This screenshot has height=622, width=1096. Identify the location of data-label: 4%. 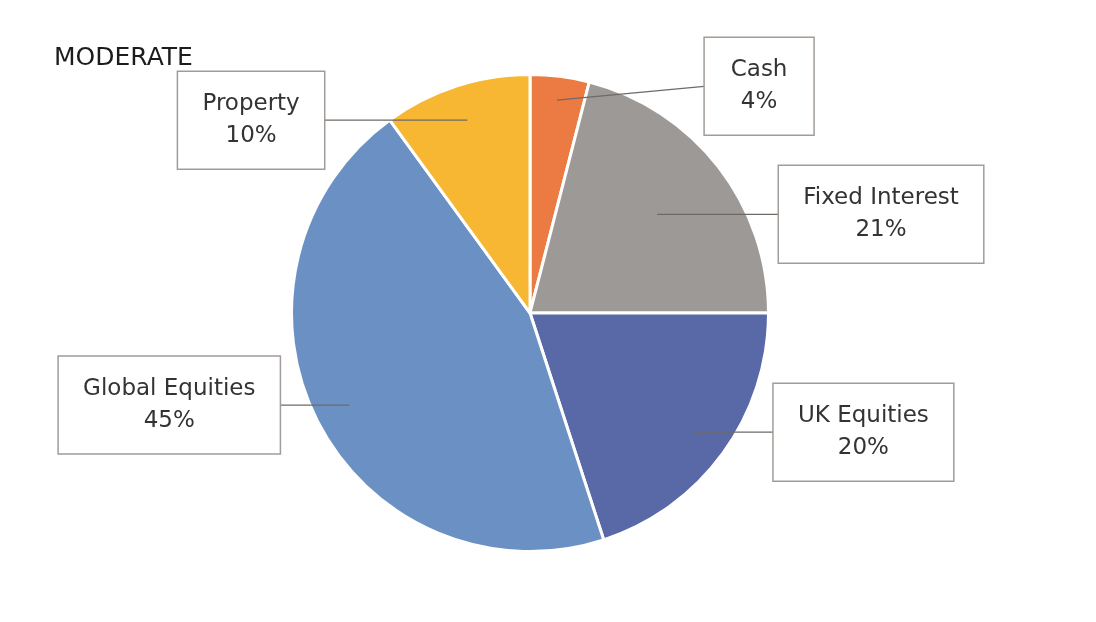
(759, 100).